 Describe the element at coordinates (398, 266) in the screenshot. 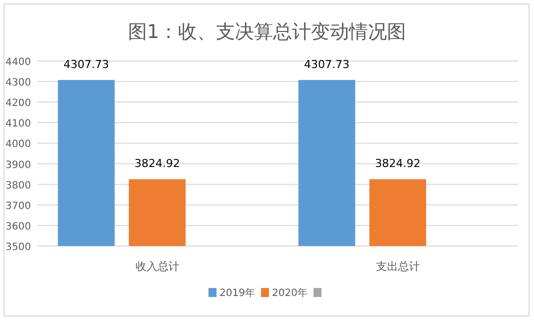

I see `x-tick-label: 支出总计` at that location.